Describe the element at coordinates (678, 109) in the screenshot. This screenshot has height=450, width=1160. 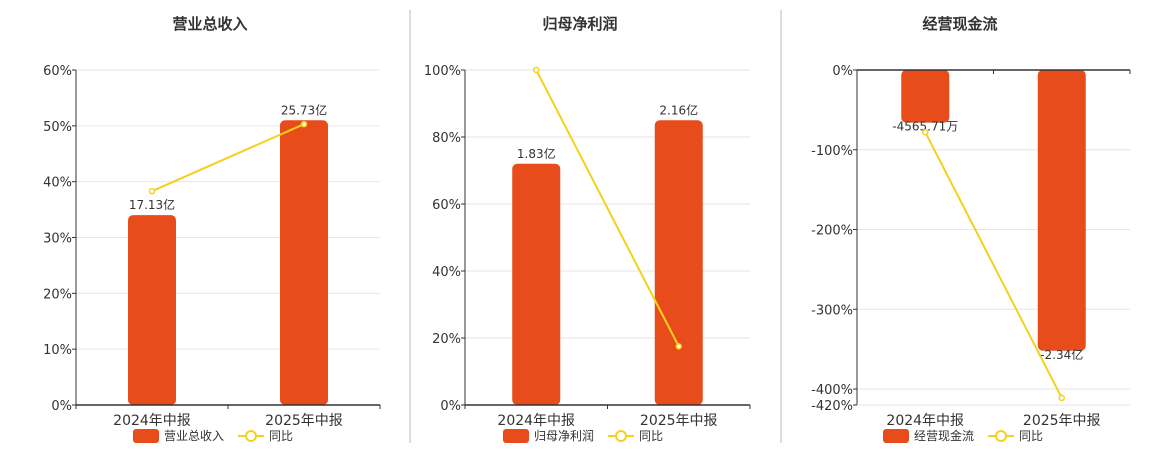
I see `data-label: 2.16亿` at that location.